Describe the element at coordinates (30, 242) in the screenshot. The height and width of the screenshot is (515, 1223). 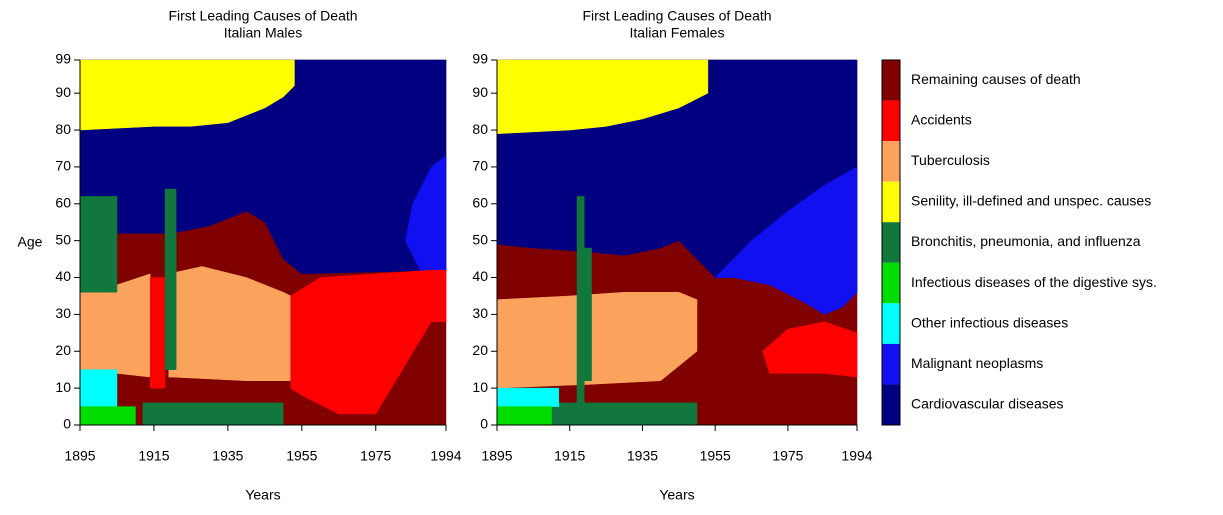
I see `y-axis-label: Age` at that location.